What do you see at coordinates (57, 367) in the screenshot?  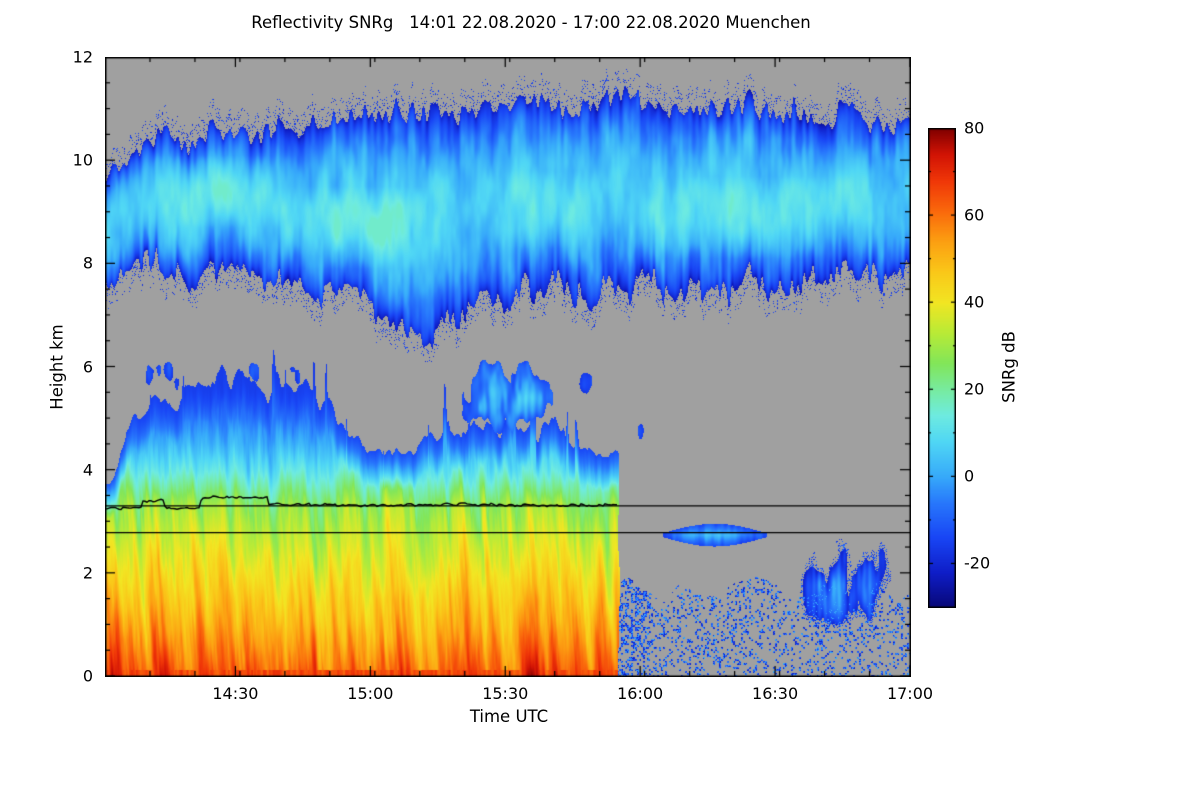 I see `y-axis-title: Height km` at bounding box center [57, 367].